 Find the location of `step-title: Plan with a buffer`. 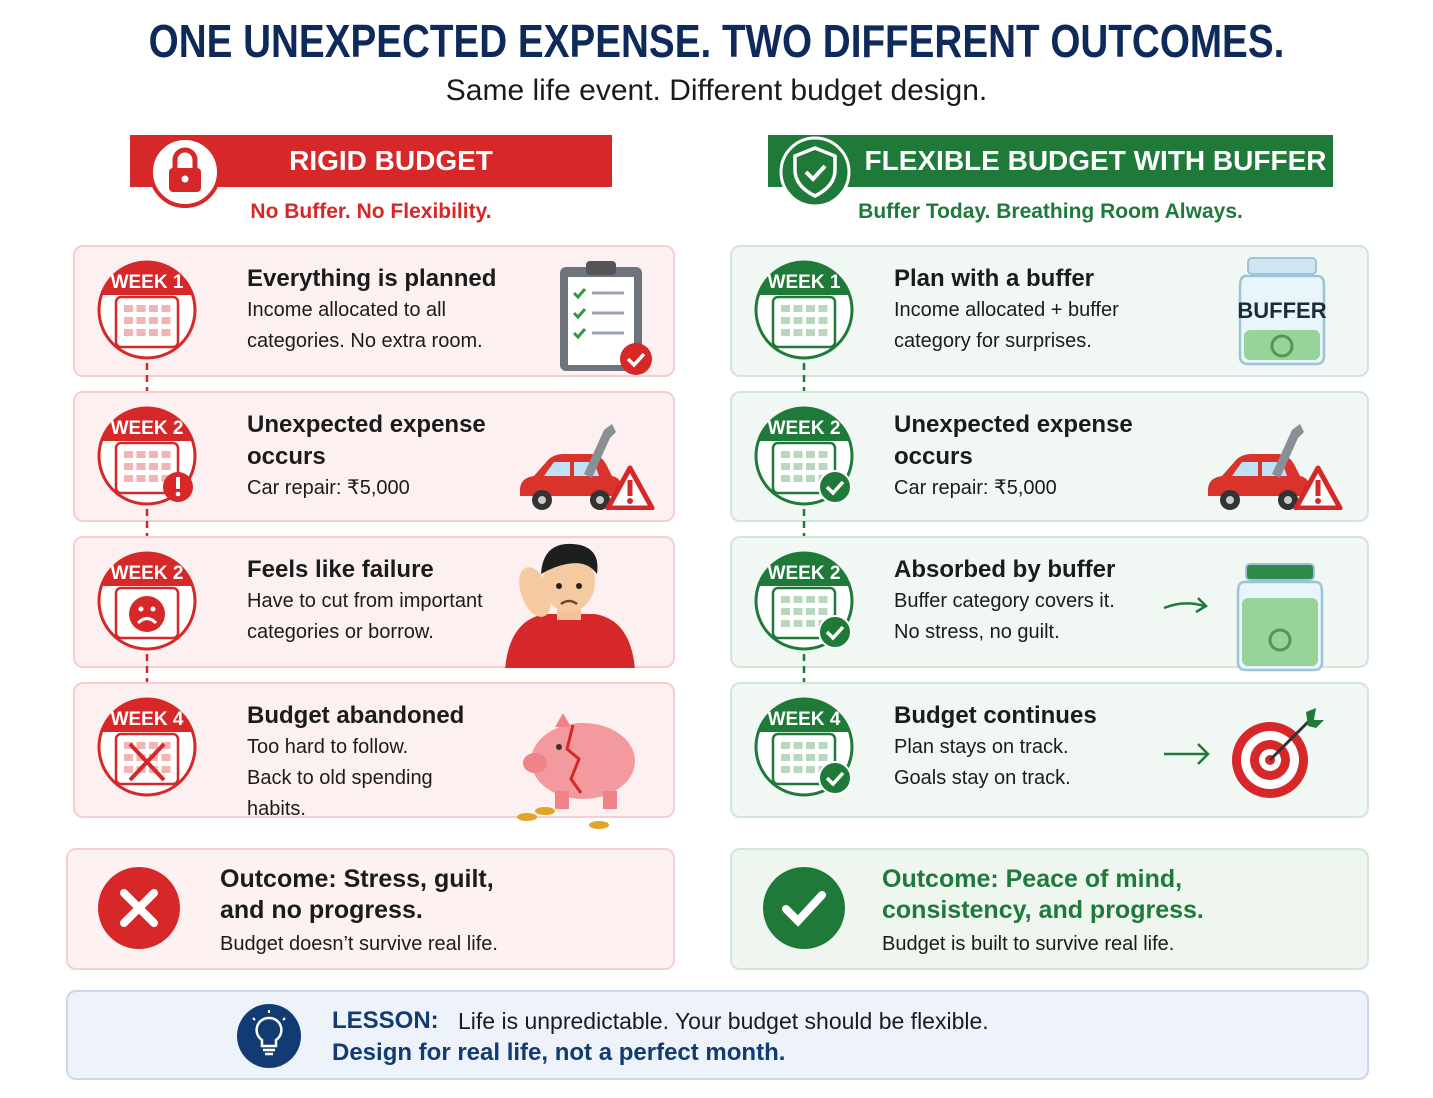

step-title: Plan with a buffer is located at coordinates (994, 278).